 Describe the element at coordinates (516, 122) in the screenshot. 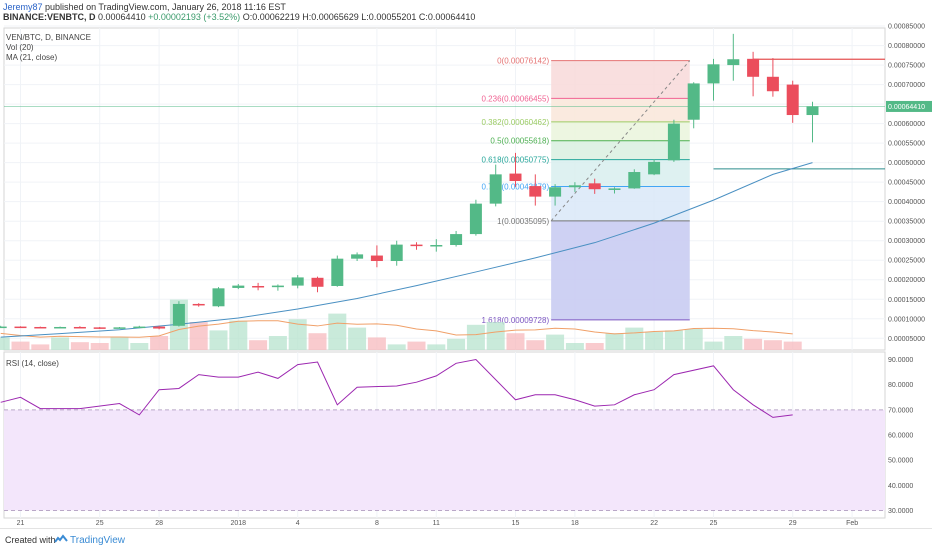

I see `fib-level-label: 0.382(0.00060462)` at that location.